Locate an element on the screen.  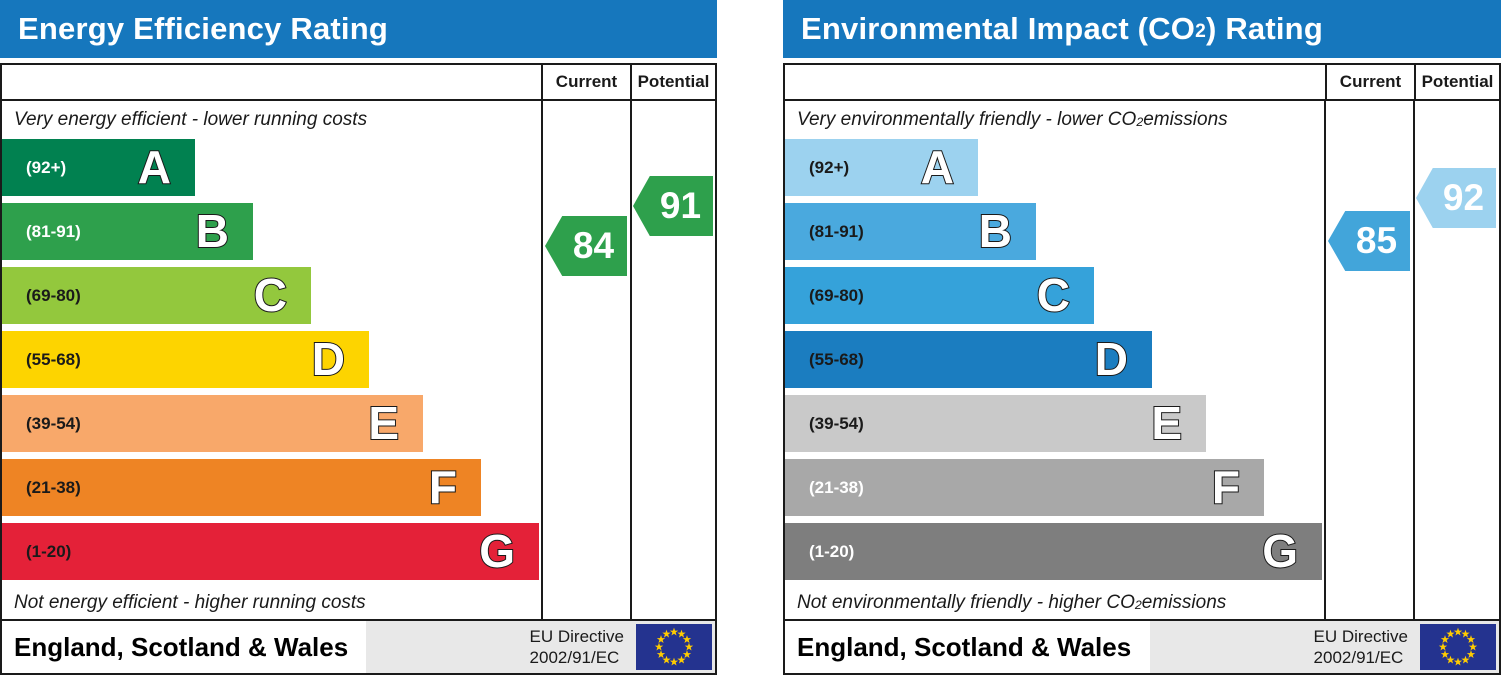
title-text: Environmental Impact (CO is located at coordinates (998, 28).